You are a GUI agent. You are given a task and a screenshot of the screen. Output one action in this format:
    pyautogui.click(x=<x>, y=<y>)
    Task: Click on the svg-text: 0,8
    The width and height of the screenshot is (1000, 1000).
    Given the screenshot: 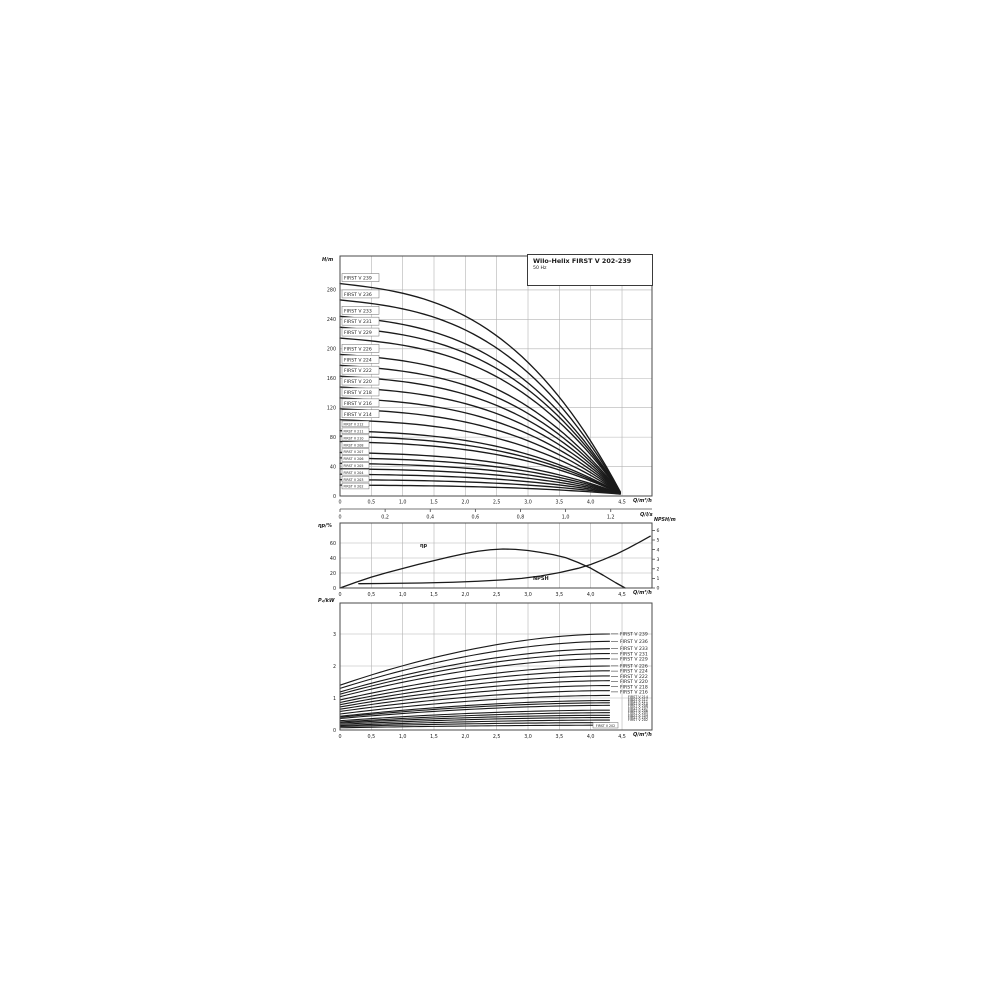 What is the action you would take?
    pyautogui.click(x=521, y=518)
    